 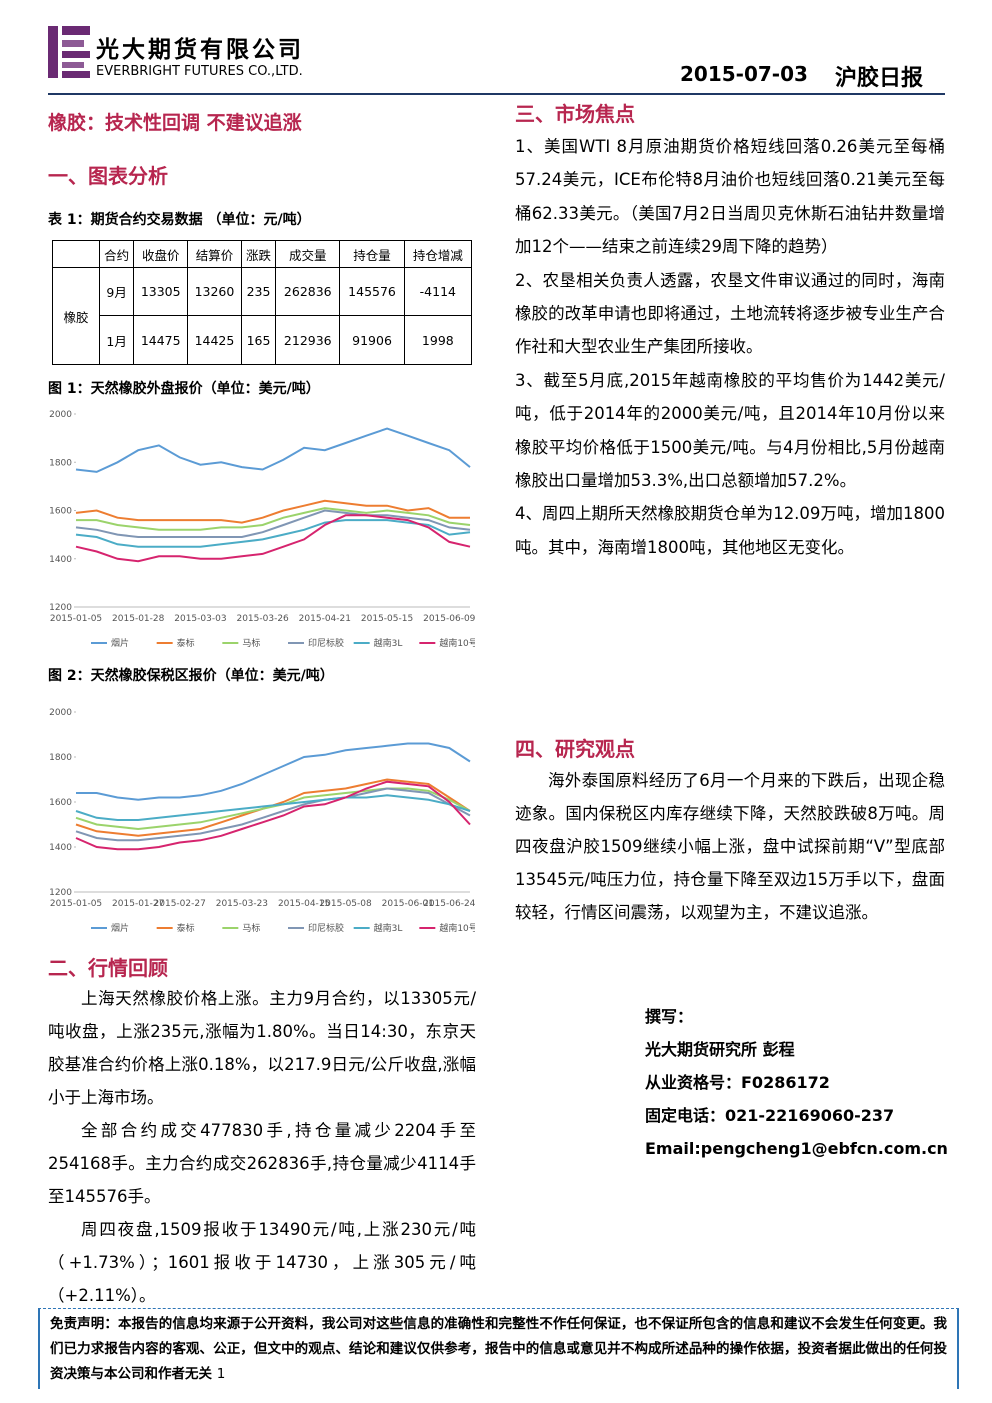 What do you see at coordinates (372, 340) in the screenshot?
I see `table-cell: 91906` at bounding box center [372, 340].